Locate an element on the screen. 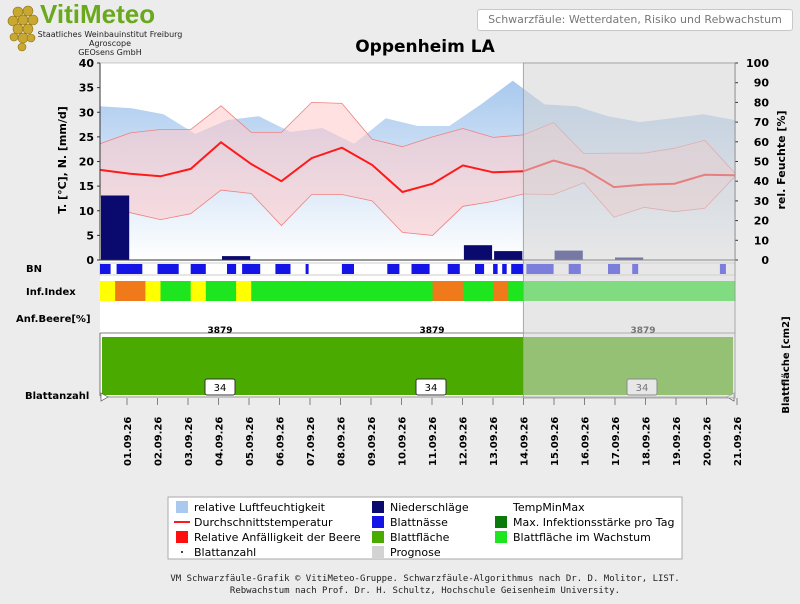  x-tick-label: 08.09.26 is located at coordinates (342, 441).